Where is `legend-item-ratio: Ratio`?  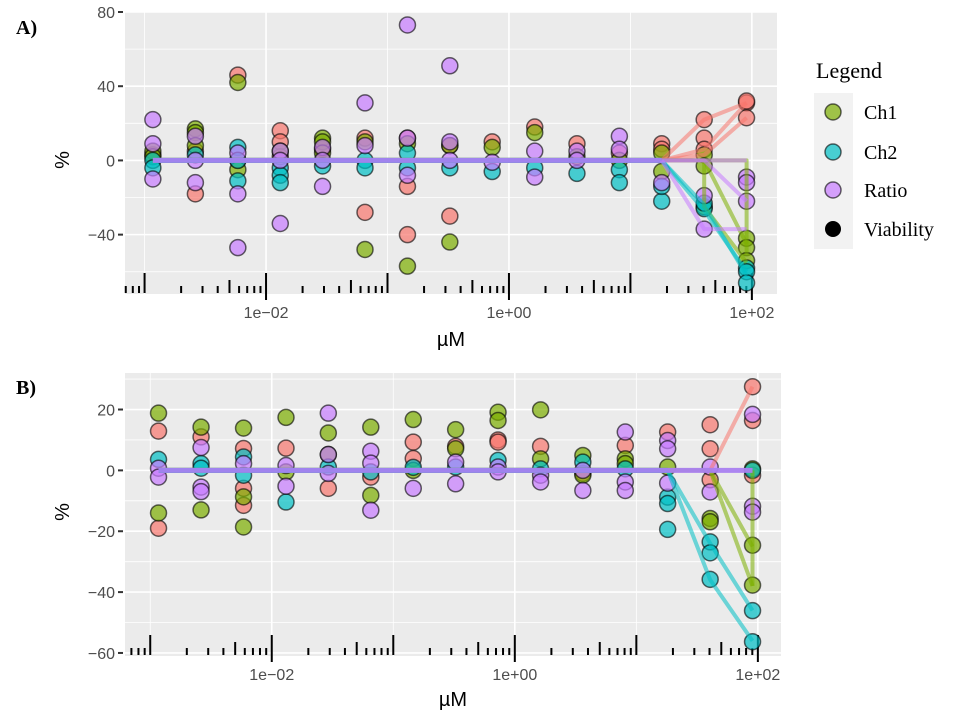 legend-item-ratio: Ratio is located at coordinates (865, 191).